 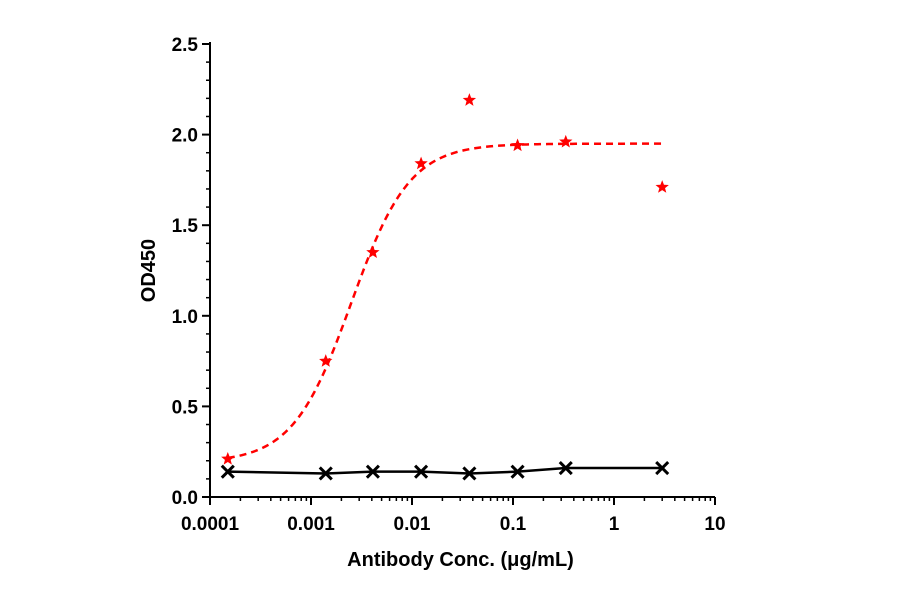 What do you see at coordinates (460, 560) in the screenshot?
I see `x-axis-title: Antibody Conc. (μg/mL)` at bounding box center [460, 560].